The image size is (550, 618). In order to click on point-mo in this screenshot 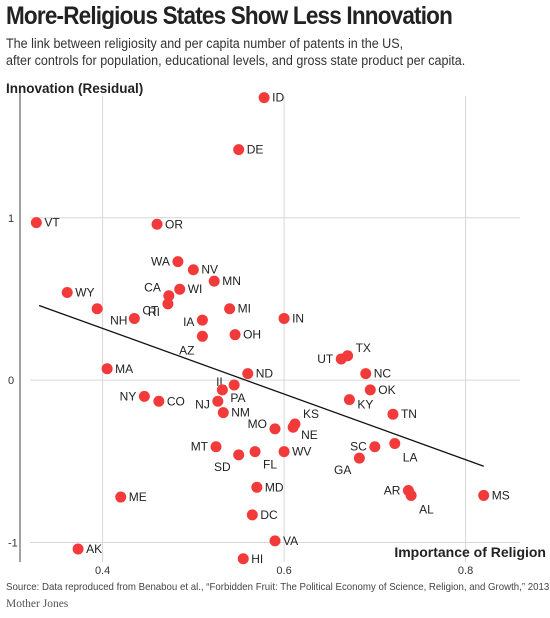, I will do `click(275, 429)`.